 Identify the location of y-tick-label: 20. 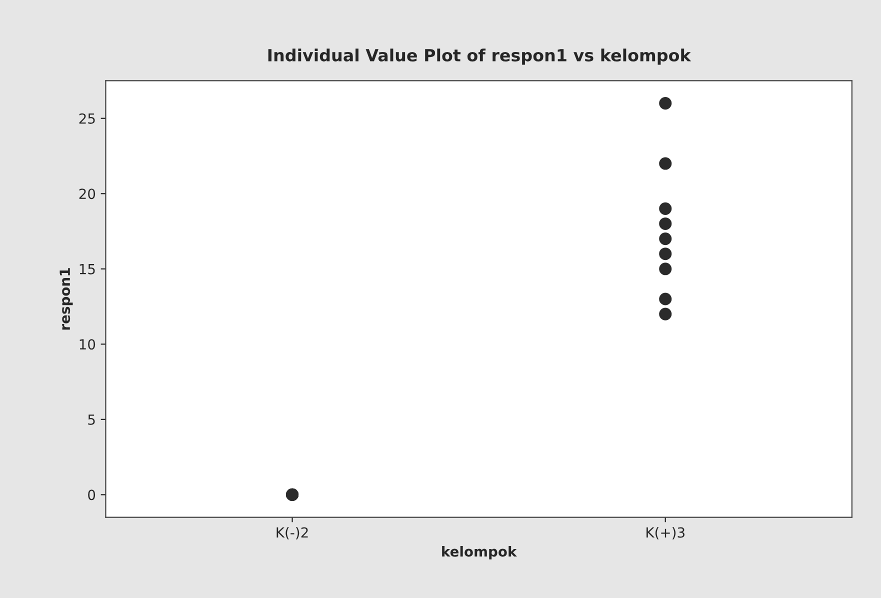
(87, 194).